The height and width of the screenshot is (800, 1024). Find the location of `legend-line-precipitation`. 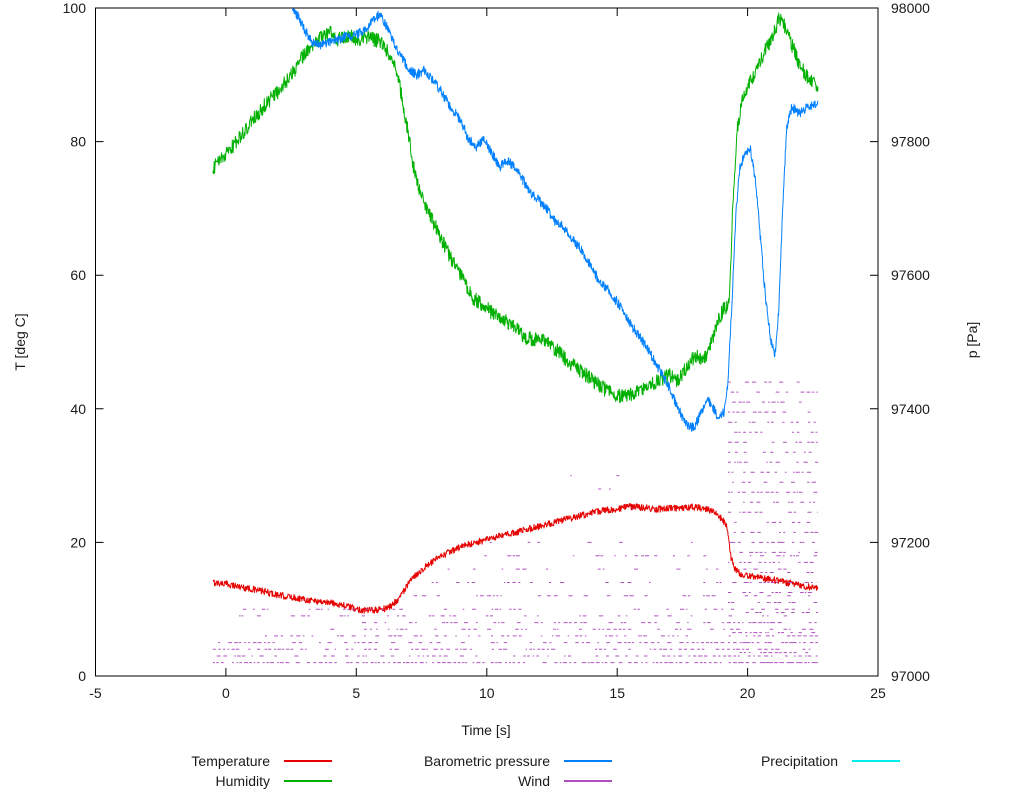

legend-line-precipitation is located at coordinates (876, 761).